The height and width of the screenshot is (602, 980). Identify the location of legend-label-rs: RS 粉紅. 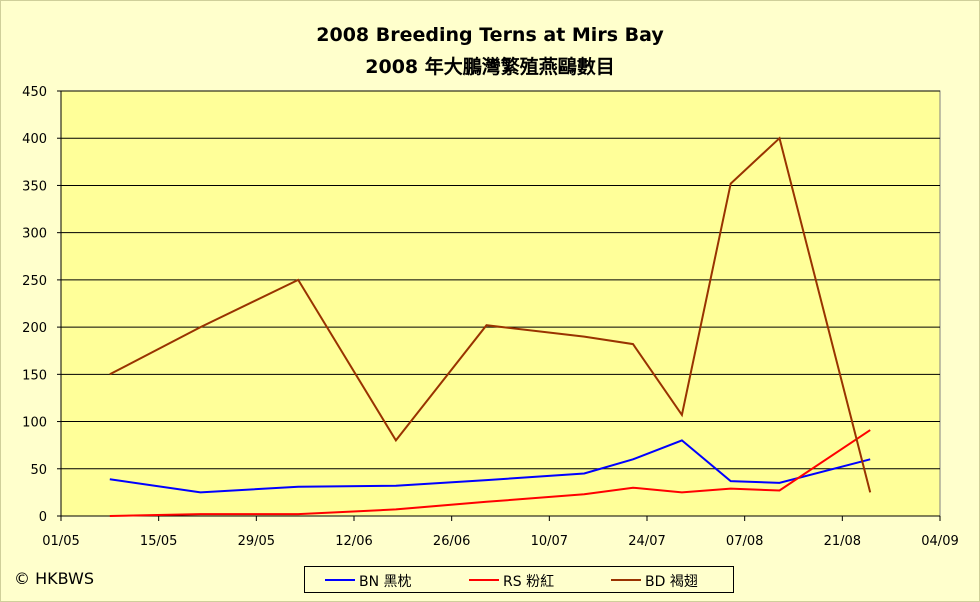
(529, 582).